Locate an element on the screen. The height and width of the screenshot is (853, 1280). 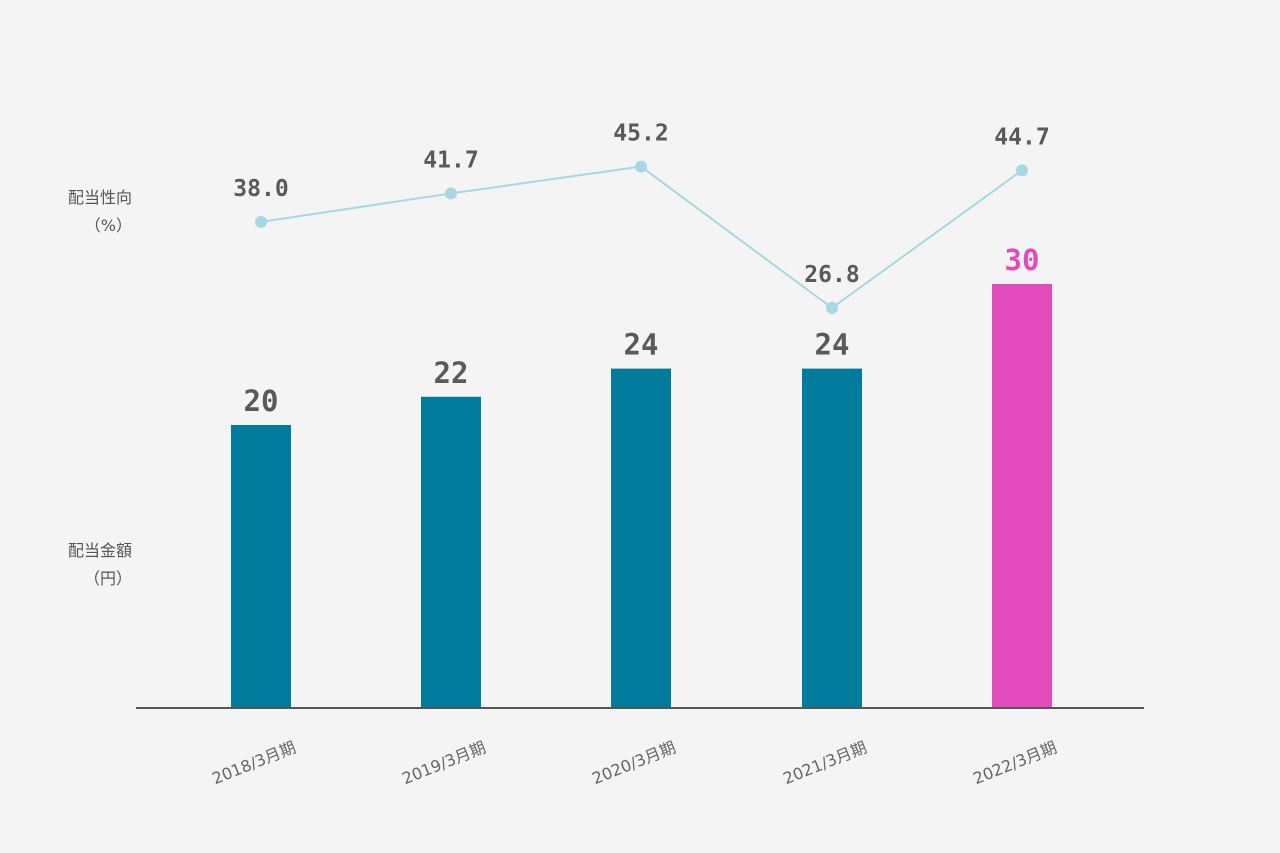
bar-axis-label: 配当金額 is located at coordinates (99, 550).